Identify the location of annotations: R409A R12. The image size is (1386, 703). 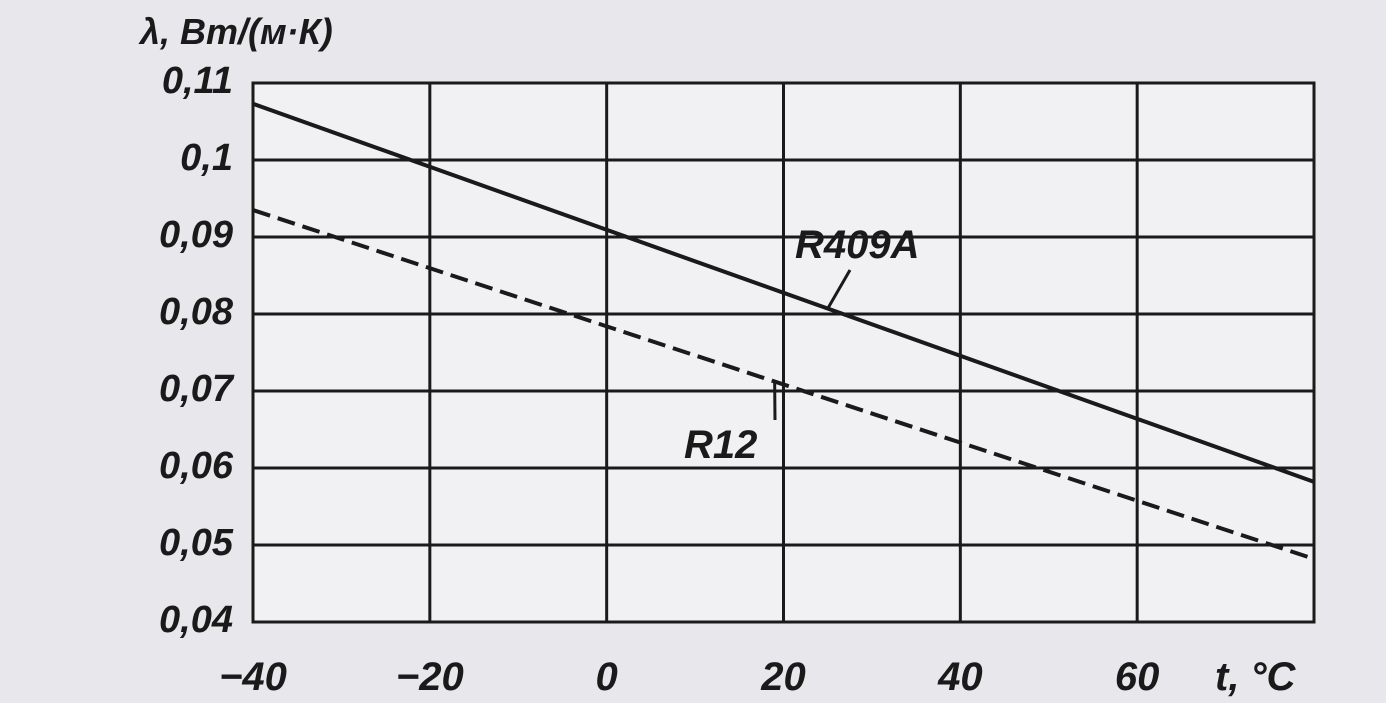
(802, 345).